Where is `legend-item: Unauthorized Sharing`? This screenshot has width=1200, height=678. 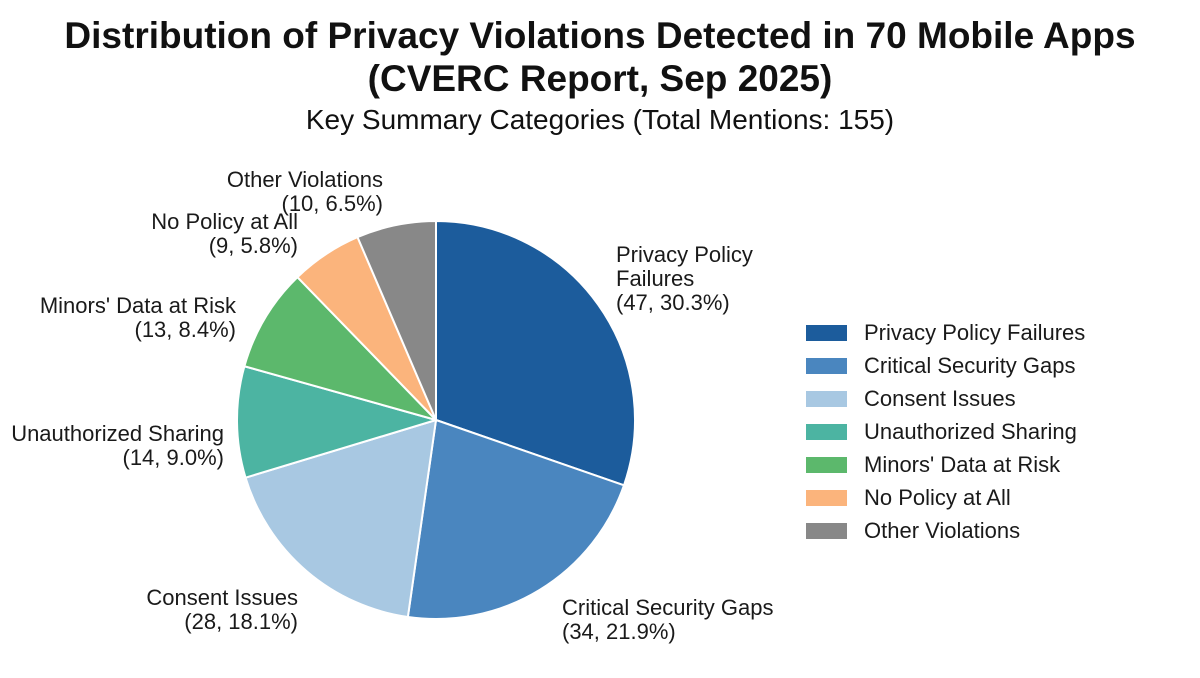 legend-item: Unauthorized Sharing is located at coordinates (996, 431).